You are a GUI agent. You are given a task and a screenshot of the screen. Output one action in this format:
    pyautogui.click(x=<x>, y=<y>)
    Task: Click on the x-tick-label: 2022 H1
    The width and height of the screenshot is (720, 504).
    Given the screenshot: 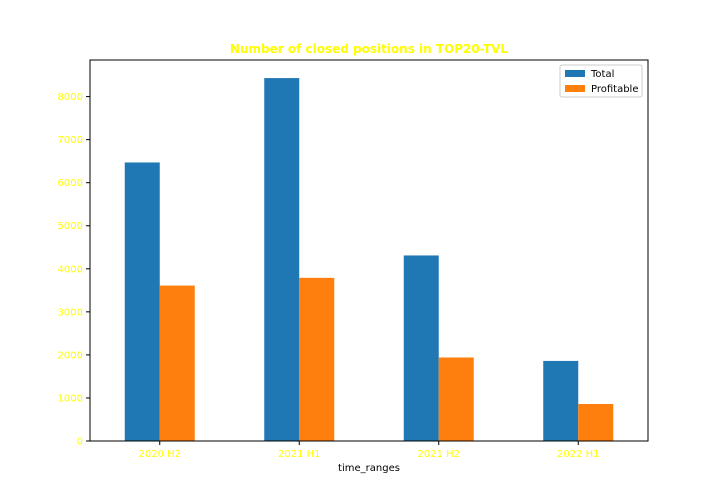 What is the action you would take?
    pyautogui.click(x=578, y=454)
    